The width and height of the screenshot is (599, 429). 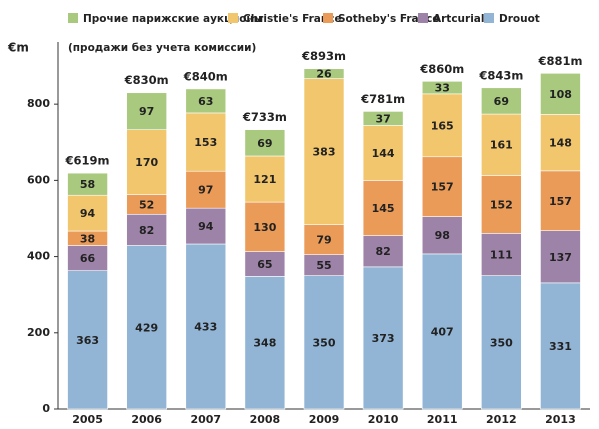 What do you see at coordinates (382, 99) in the screenshot?
I see `total-label: €781m` at bounding box center [382, 99].